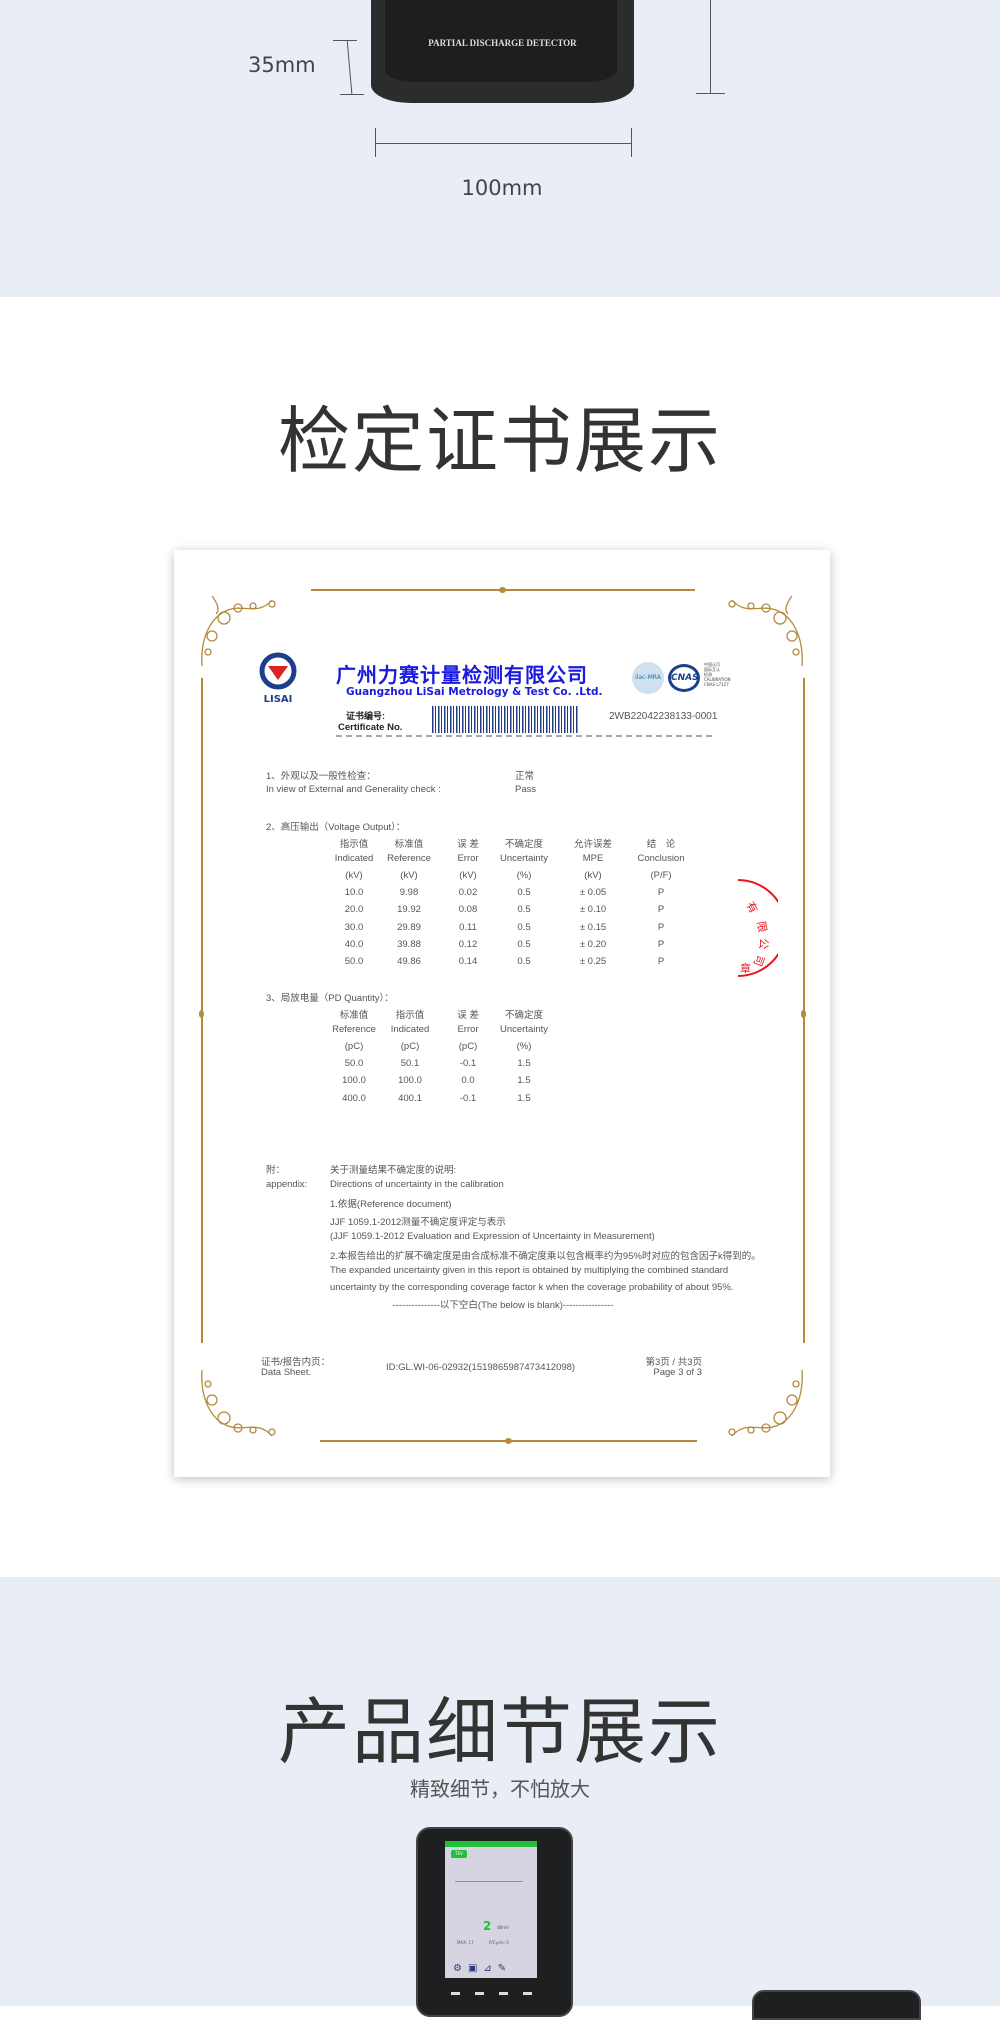  I want to click on accr-text: 检测, so click(708, 674).